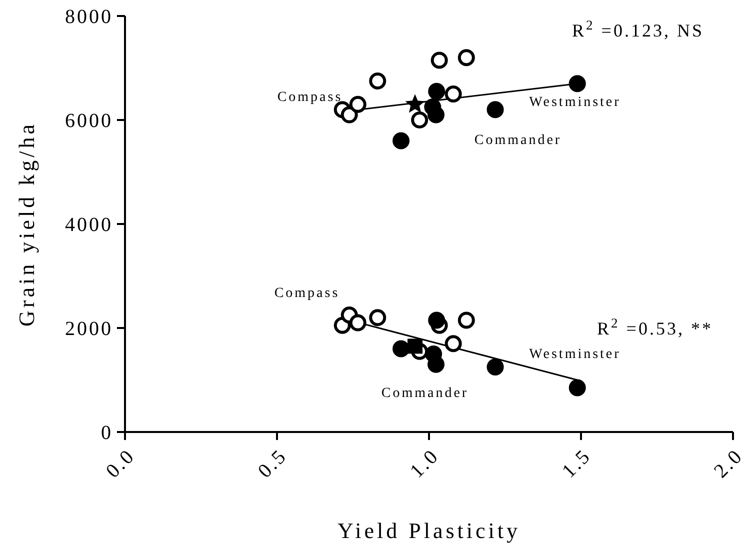 The width and height of the screenshot is (753, 555). What do you see at coordinates (121, 463) in the screenshot?
I see `x-tick-label: 0.0` at bounding box center [121, 463].